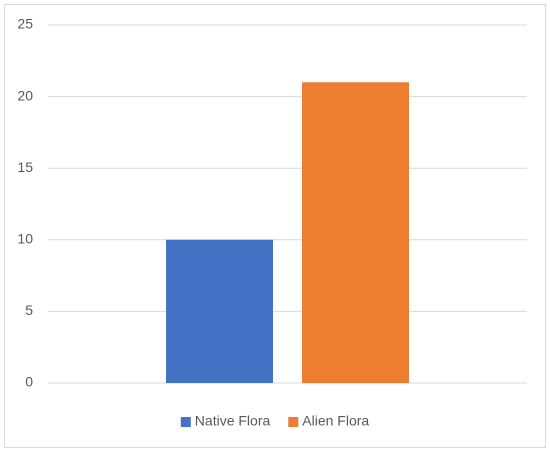 Image resolution: width=550 pixels, height=452 pixels. What do you see at coordinates (29, 382) in the screenshot?
I see `y-tick-label: 0` at bounding box center [29, 382].